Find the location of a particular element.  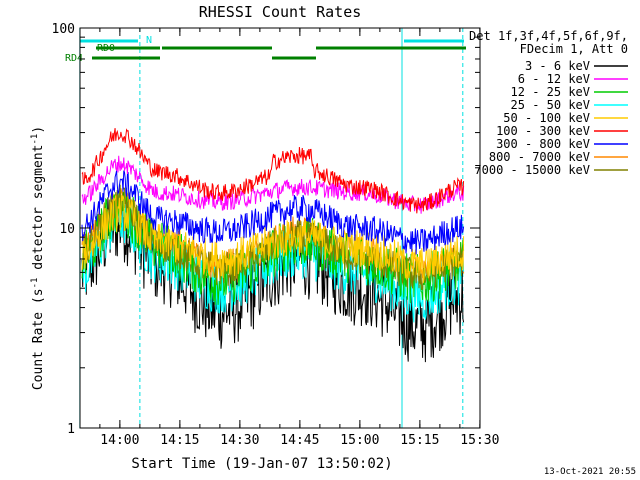

y-tick-label: 100 is located at coordinates (63, 29).